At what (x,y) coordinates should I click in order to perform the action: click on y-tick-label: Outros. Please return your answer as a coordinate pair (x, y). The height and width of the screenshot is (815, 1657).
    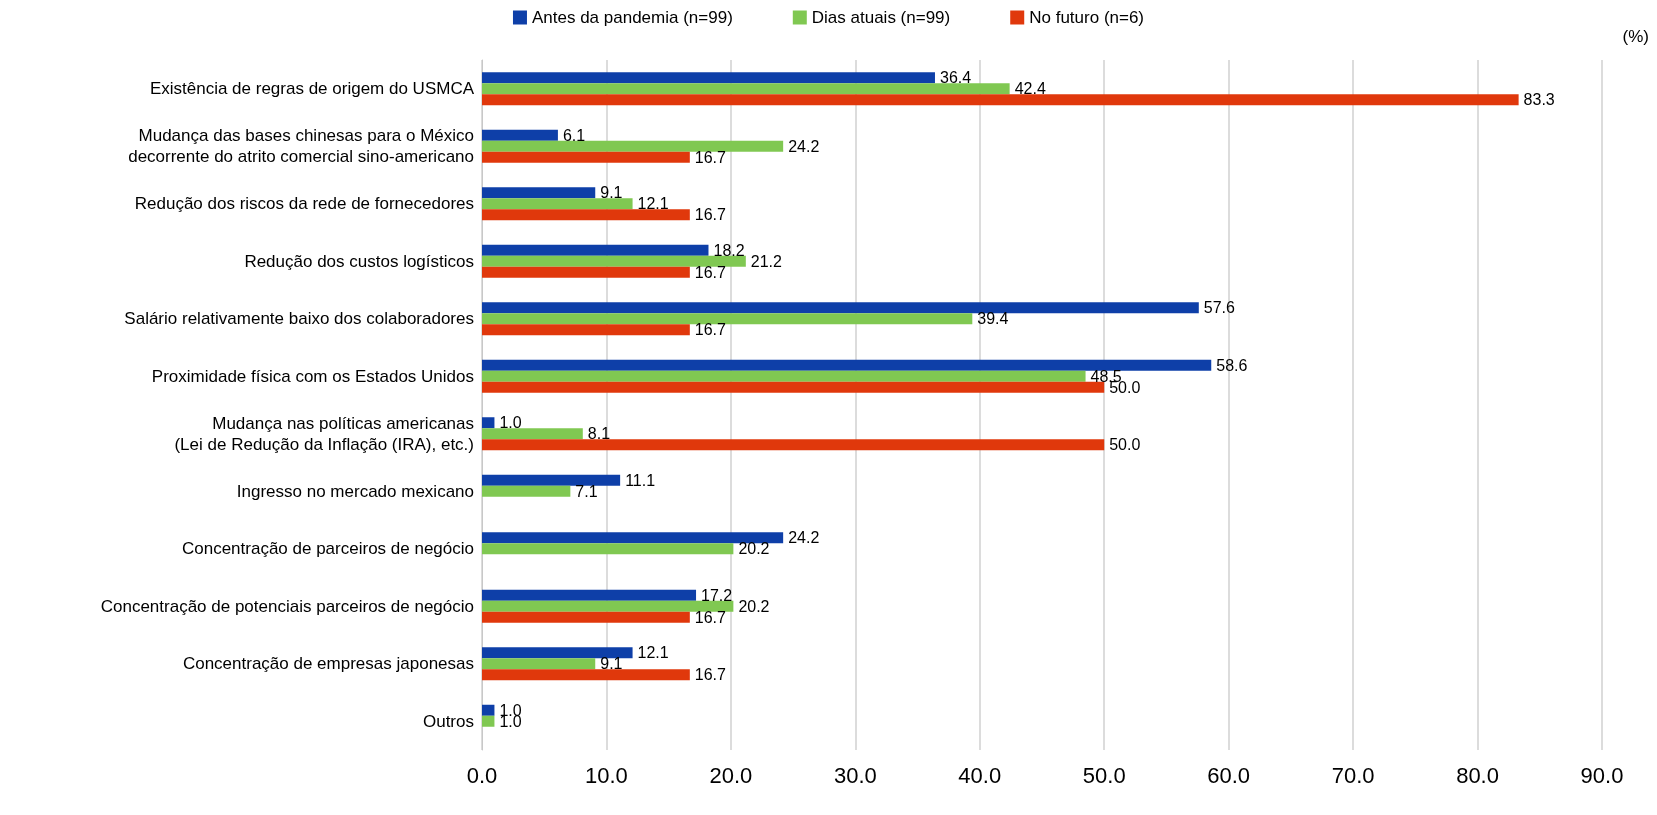
    Looking at the image, I should click on (448, 721).